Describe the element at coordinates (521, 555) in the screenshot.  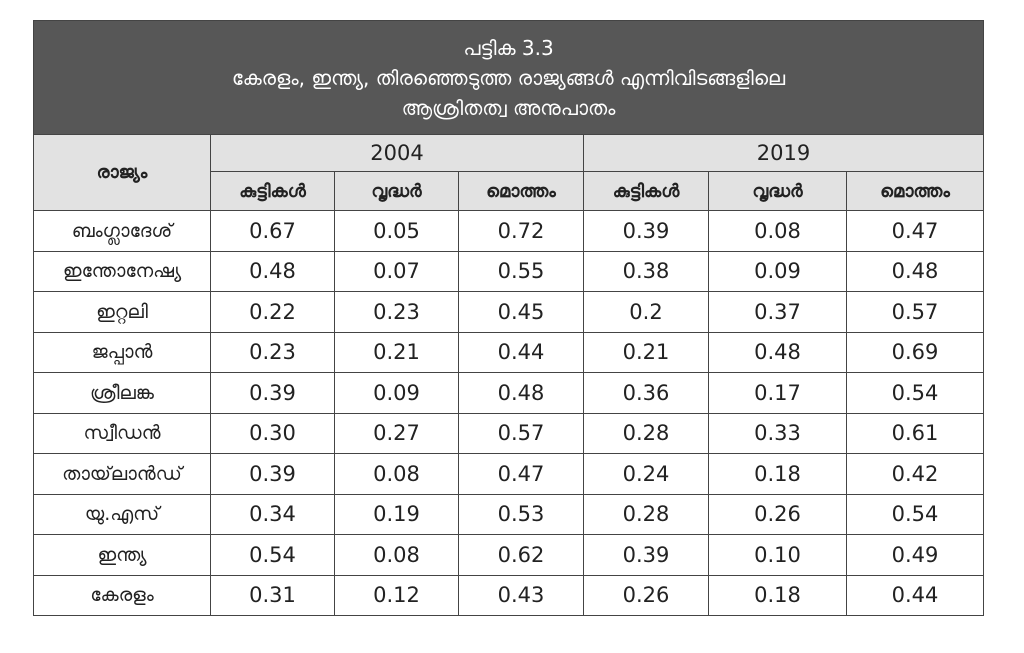
I see `value-cell: 0.62` at that location.